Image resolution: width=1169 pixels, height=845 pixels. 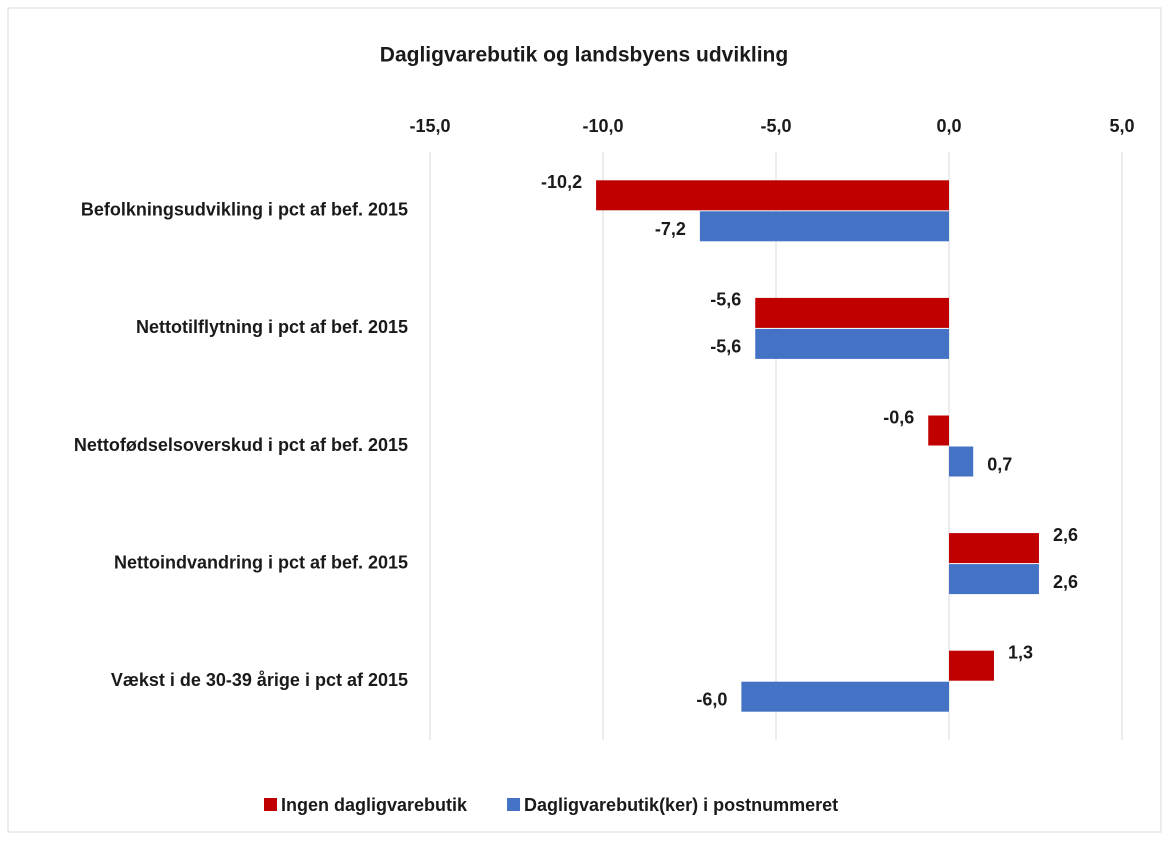 What do you see at coordinates (681, 805) in the screenshot?
I see `legend-label: Dagligvarebutik(ker) i postnummeret` at bounding box center [681, 805].